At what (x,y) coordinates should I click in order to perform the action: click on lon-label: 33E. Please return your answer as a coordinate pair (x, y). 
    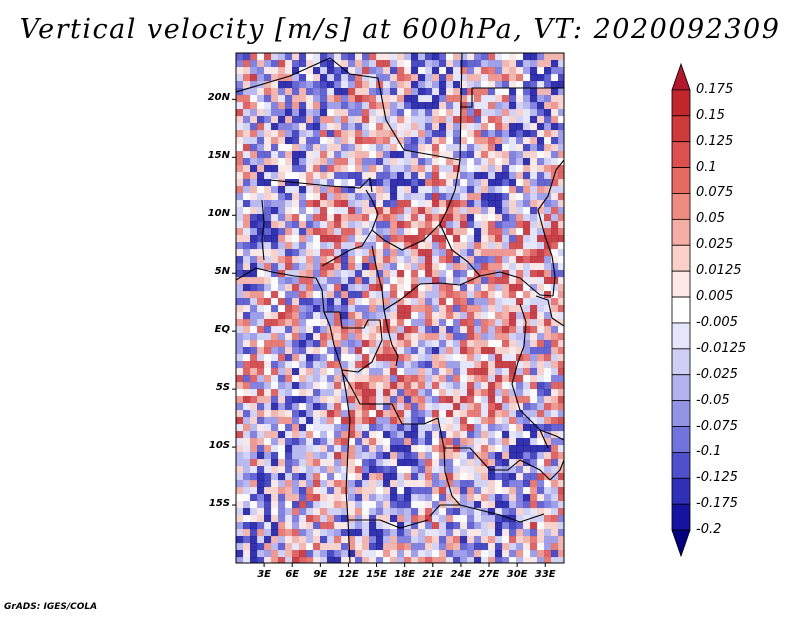
    Looking at the image, I should click on (545, 574).